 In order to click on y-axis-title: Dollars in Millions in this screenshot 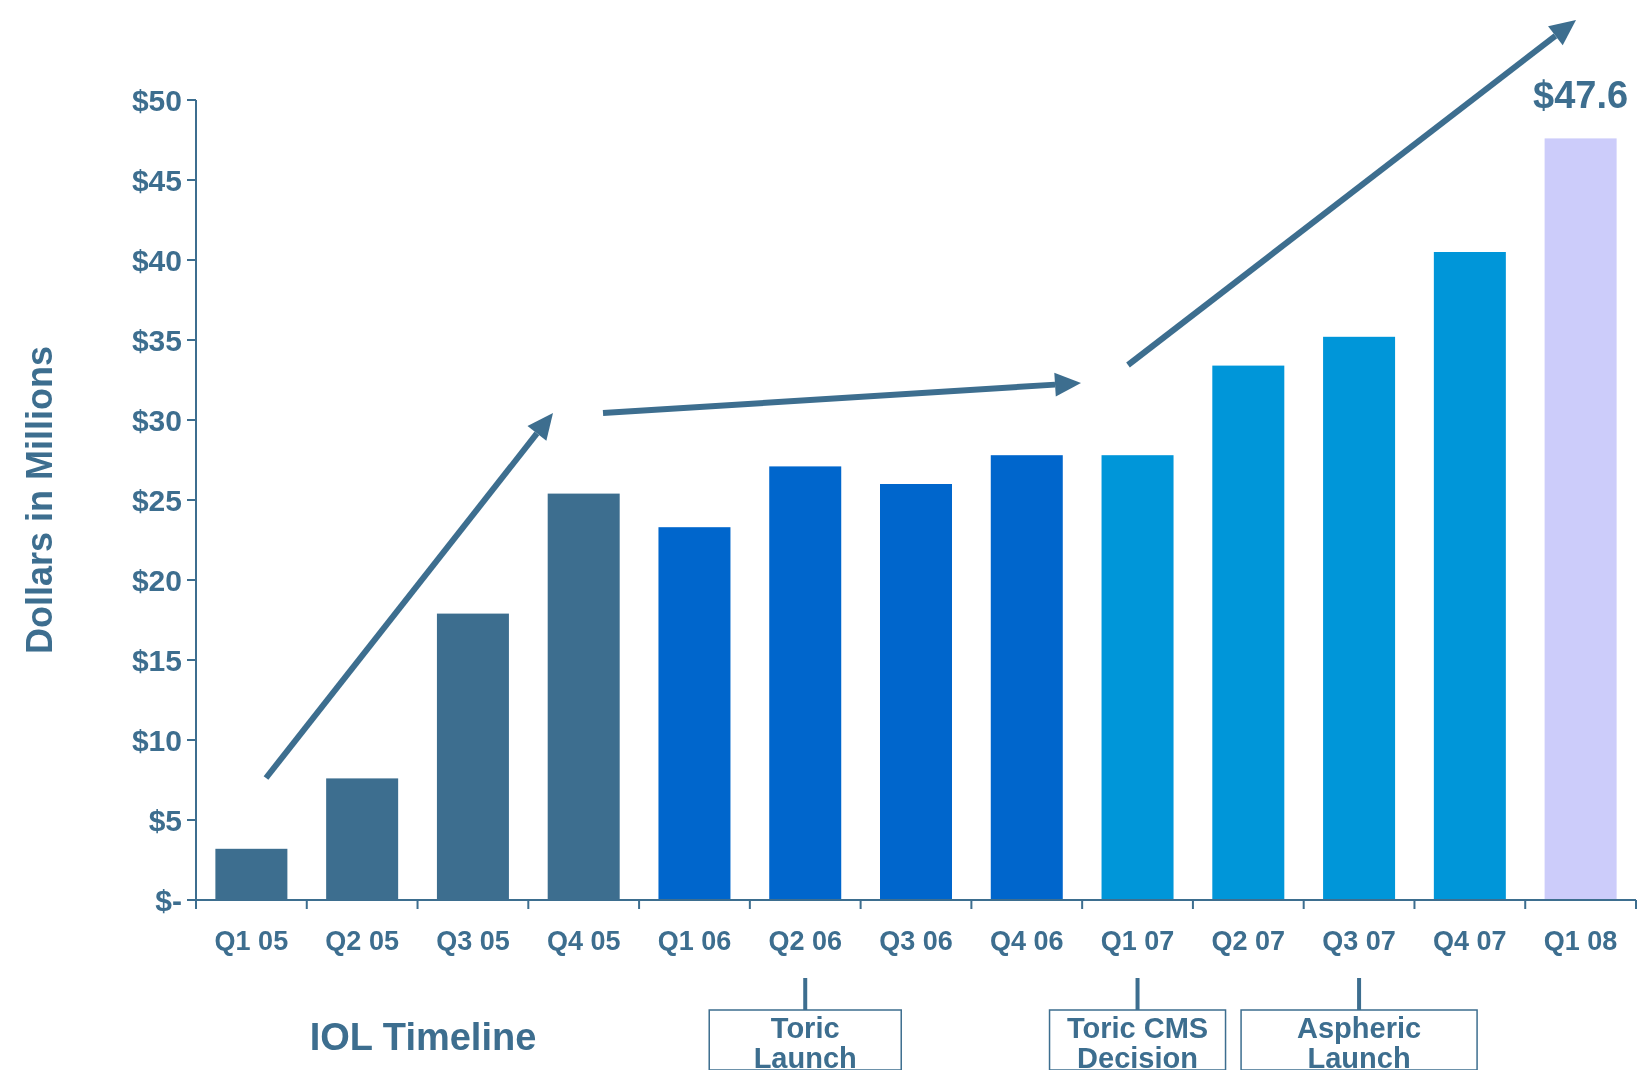, I will do `click(39, 500)`.